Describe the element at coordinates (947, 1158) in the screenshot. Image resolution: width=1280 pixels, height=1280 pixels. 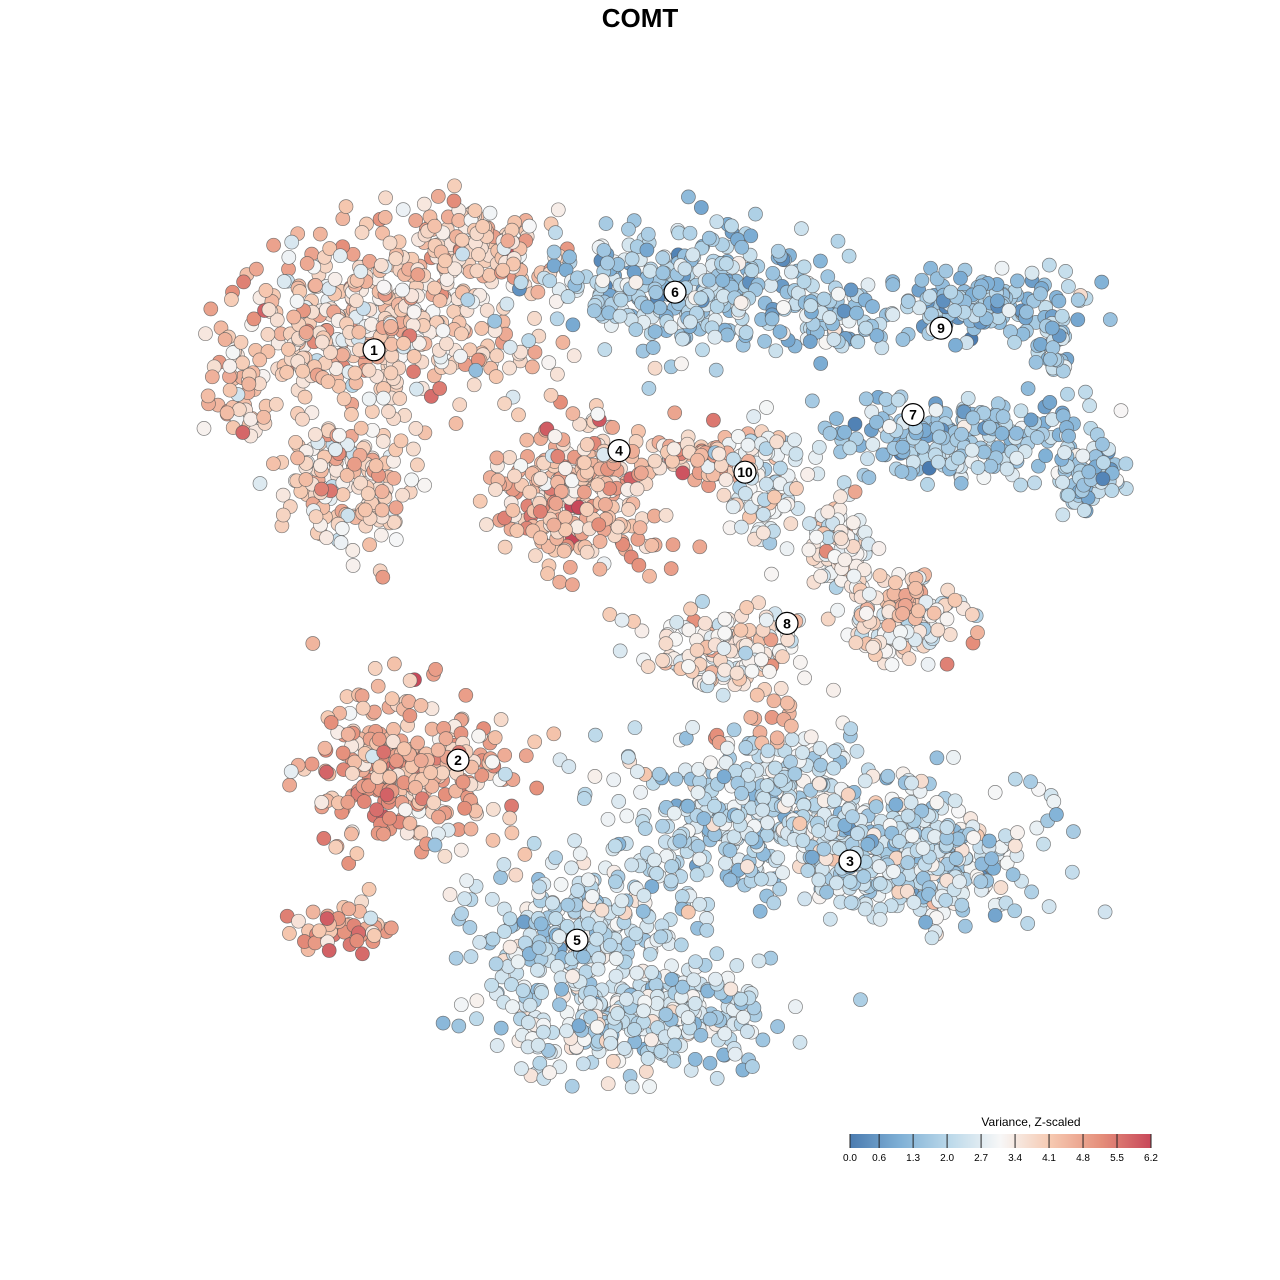
I see `legend-tick-label: 2.0` at that location.